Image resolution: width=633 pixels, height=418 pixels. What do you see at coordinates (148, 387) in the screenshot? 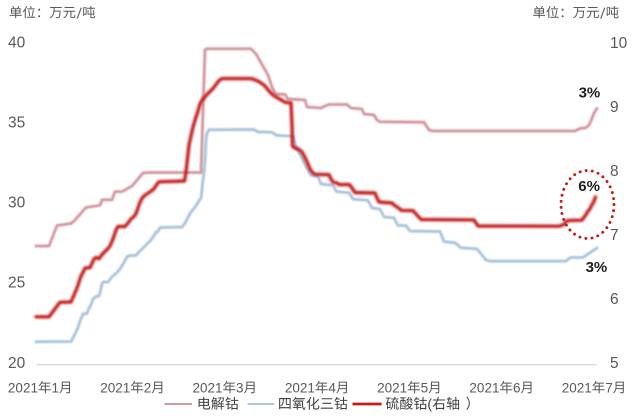
I see `svg-text: 2` at bounding box center [148, 387].